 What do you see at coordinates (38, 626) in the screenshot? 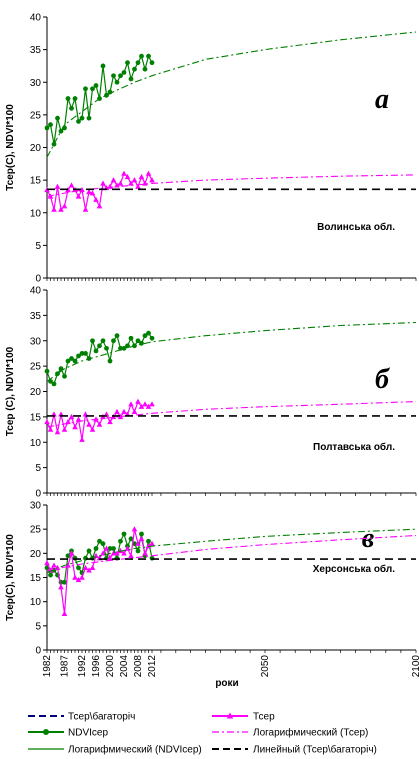
I see `y-tick-label: 5` at bounding box center [38, 626].